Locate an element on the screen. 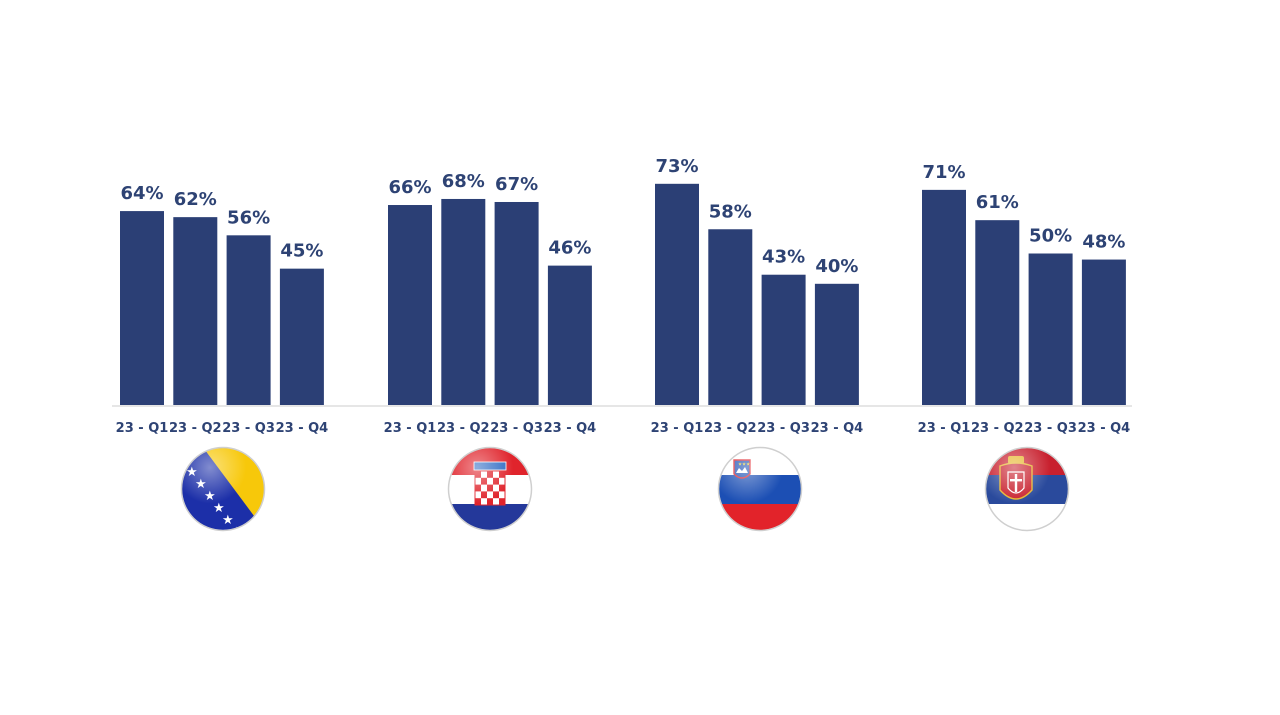 This screenshot has height=715, width=1280. data-label: 62% is located at coordinates (195, 199).